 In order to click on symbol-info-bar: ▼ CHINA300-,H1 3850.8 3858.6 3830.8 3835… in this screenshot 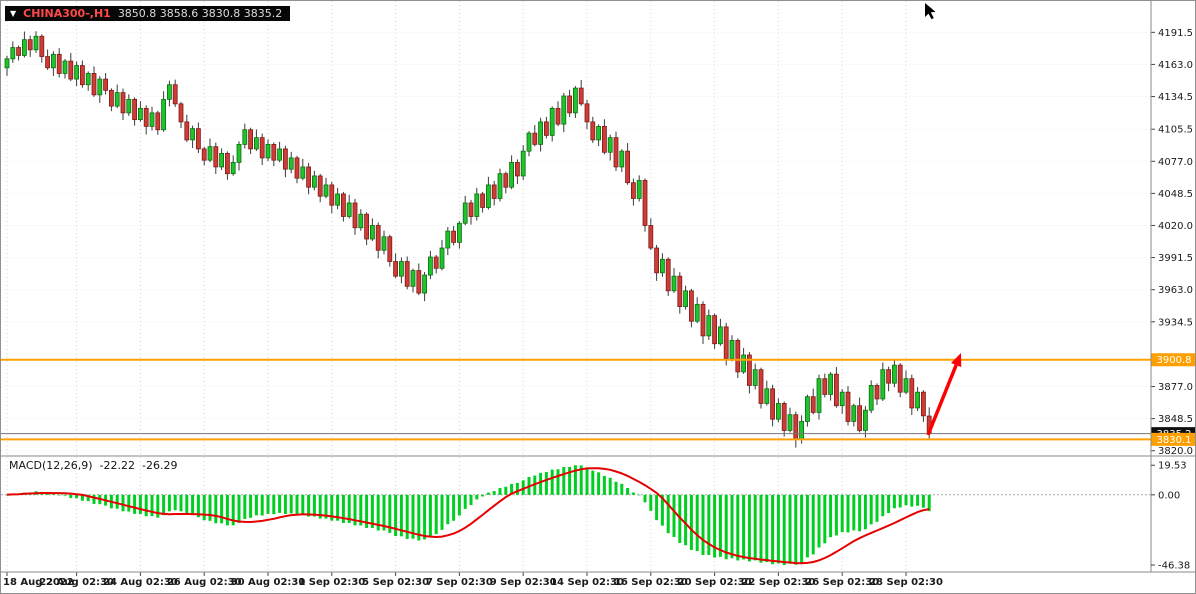, I will do `click(148, 13)`.